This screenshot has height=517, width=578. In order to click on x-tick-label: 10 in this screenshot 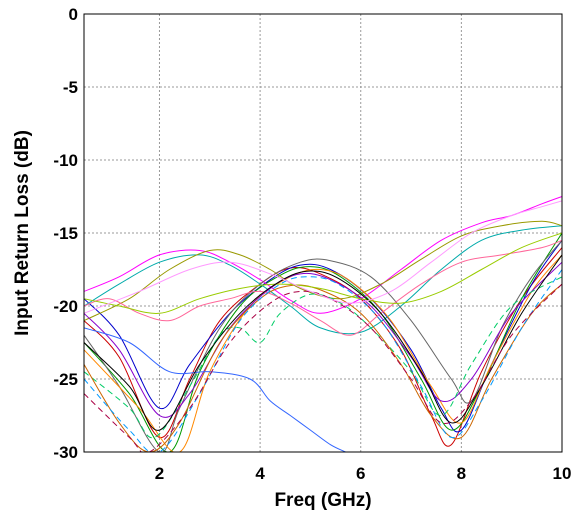, I will do `click(562, 473)`.